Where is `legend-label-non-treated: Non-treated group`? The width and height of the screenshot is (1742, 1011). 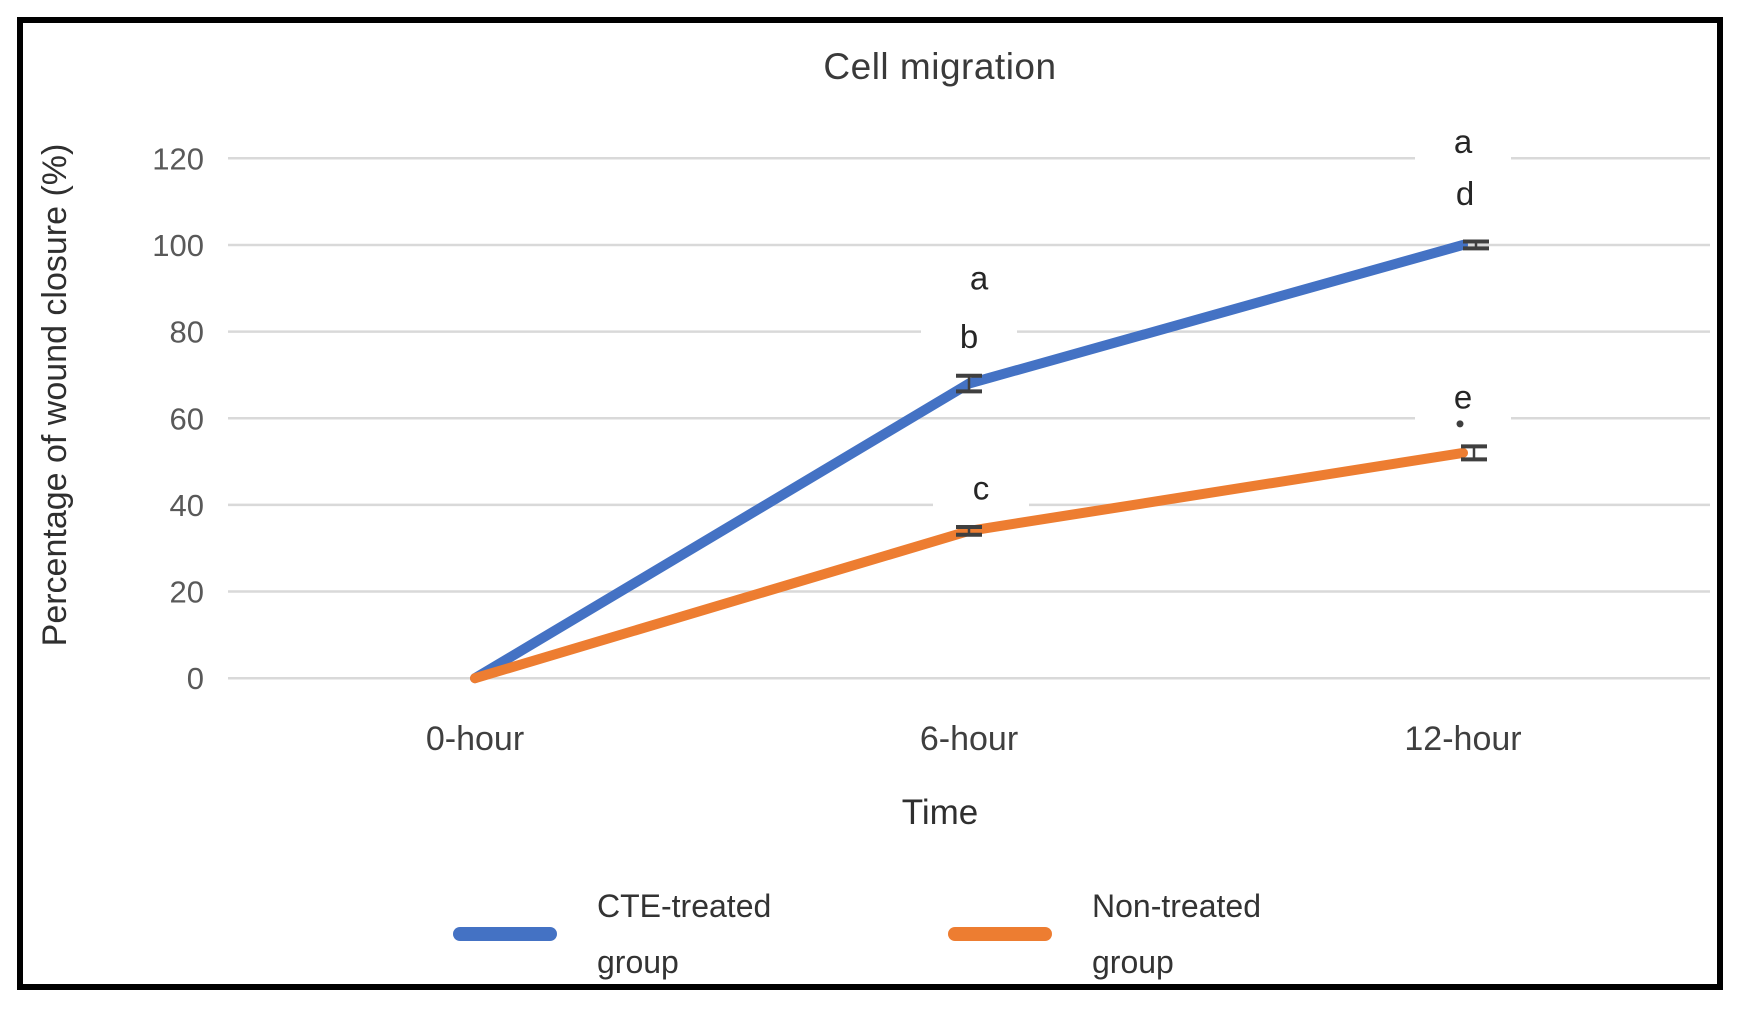
legend-label-non-treated: Non-treated group is located at coordinates (1176, 934).